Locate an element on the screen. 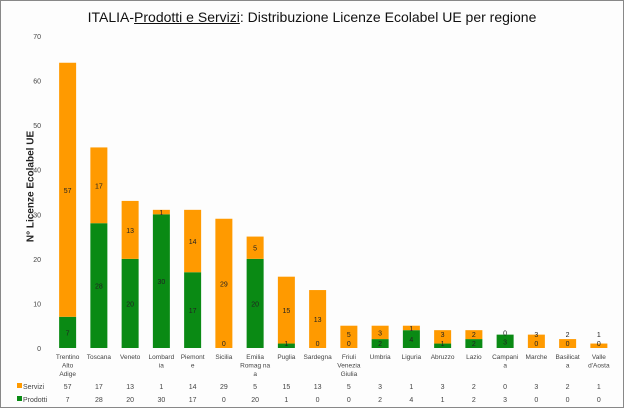 This screenshot has width=624, height=408. table-value-prodotti: 7 is located at coordinates (68, 400).